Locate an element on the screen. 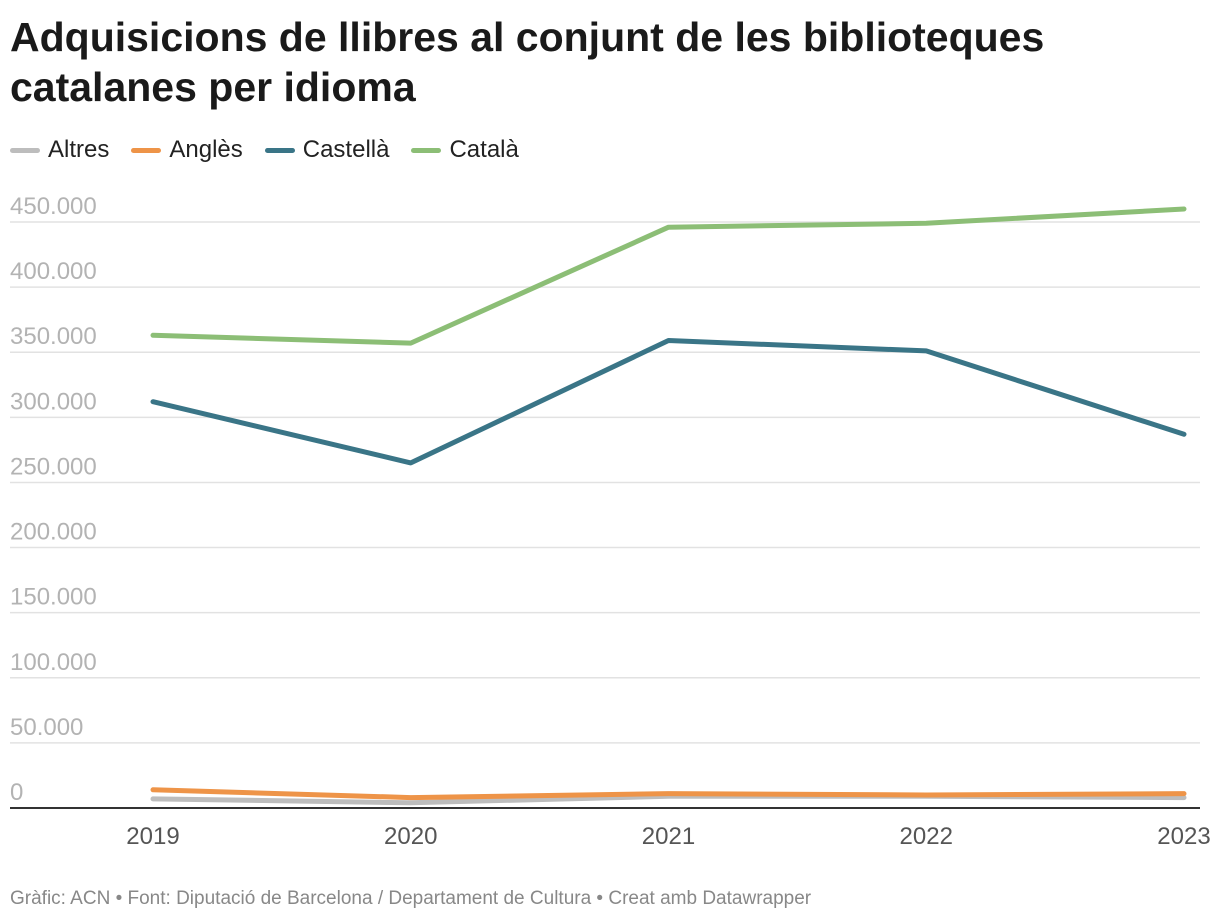 This screenshot has height=924, width=1220. legend-swatch-catala is located at coordinates (426, 150).